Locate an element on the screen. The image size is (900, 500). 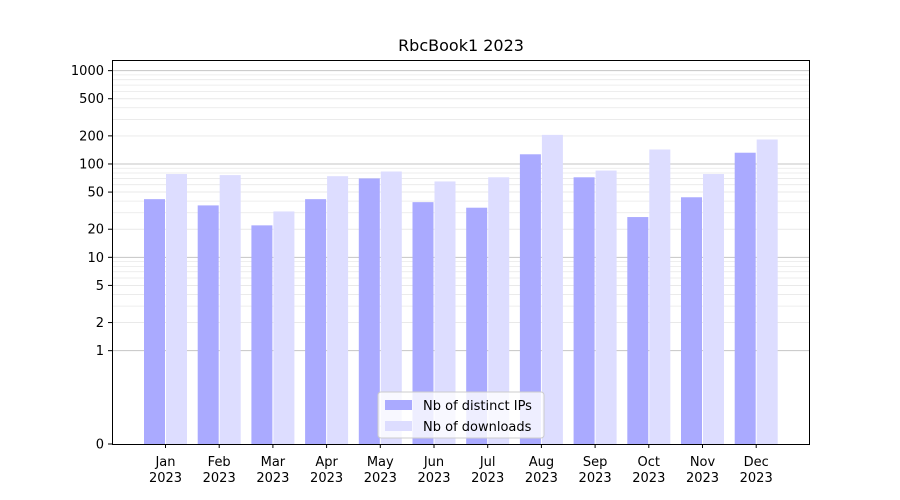
x-tick-label-month: May is located at coordinates (380, 462).